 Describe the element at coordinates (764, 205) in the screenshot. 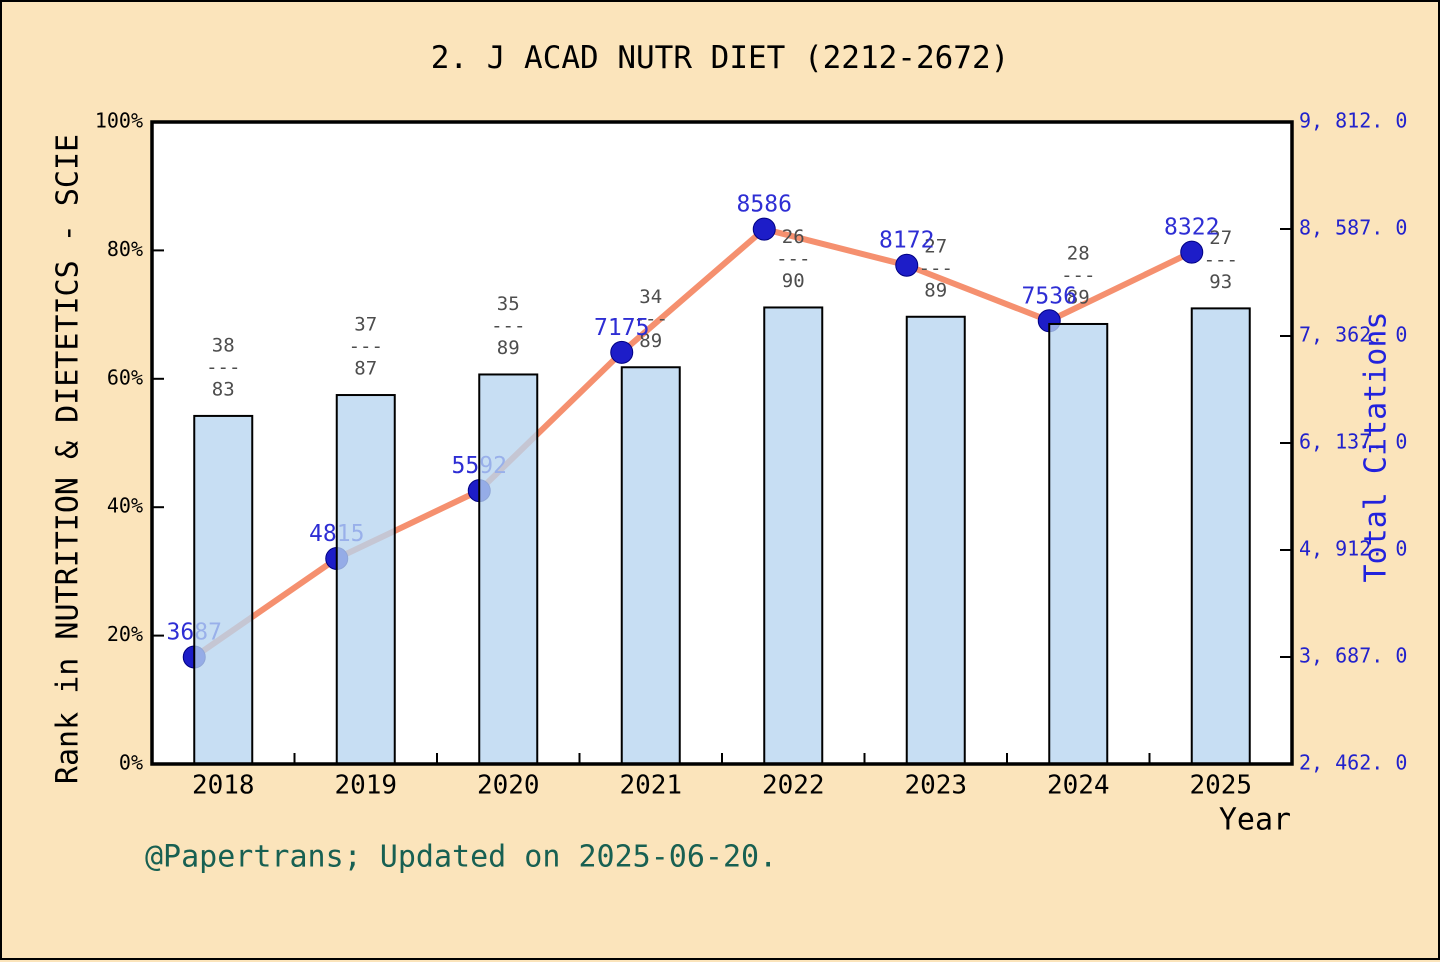

I see `point-label: 8586` at that location.